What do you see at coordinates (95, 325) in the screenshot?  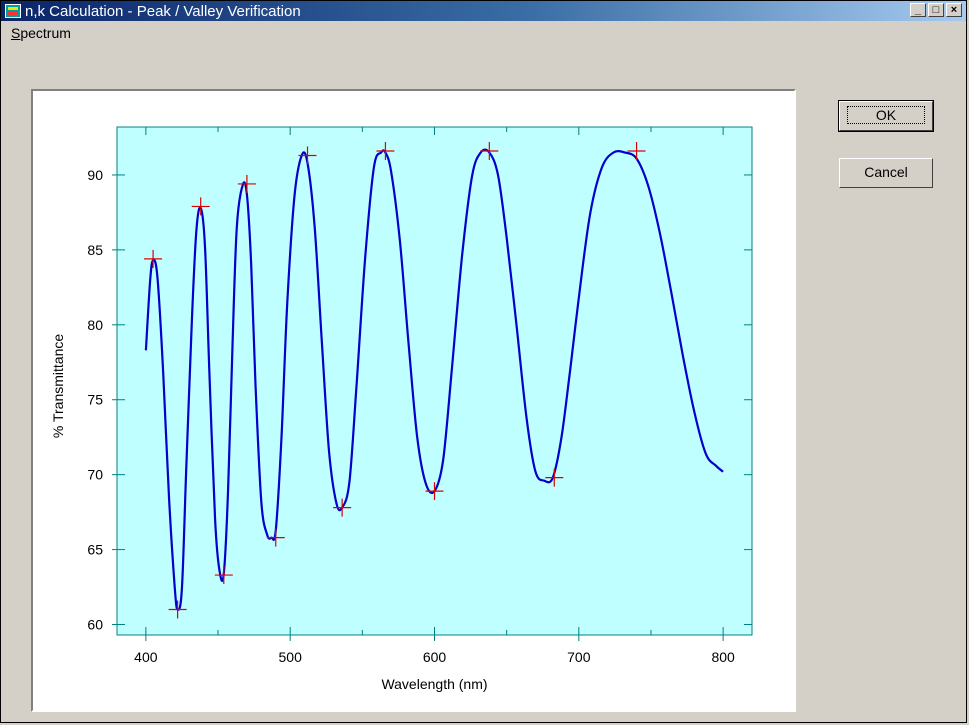 I see `y-tick-label: 80` at bounding box center [95, 325].